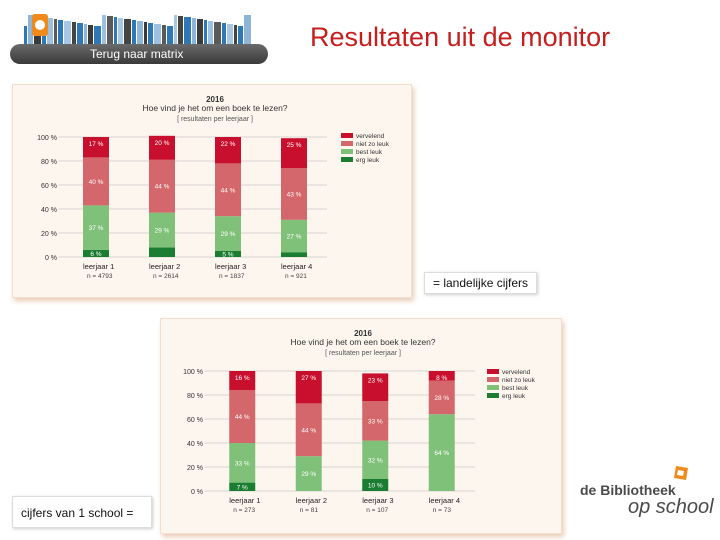 This screenshot has height=540, width=720. I want to click on page-title: Resultaten uit de monitor, so click(460, 37).